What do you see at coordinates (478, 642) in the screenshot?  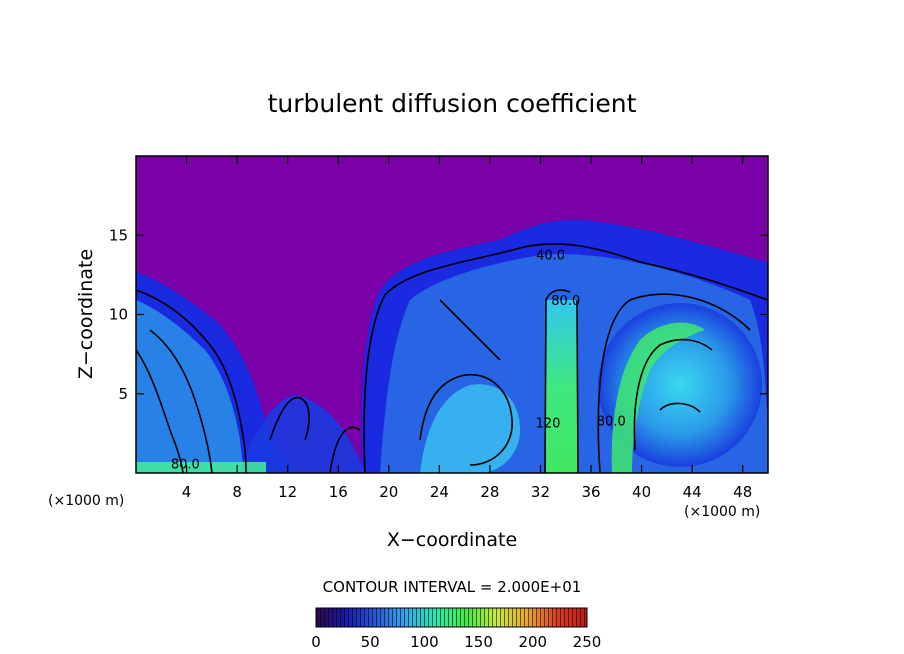 I see `colorbar-tick-label: 150` at bounding box center [478, 642].